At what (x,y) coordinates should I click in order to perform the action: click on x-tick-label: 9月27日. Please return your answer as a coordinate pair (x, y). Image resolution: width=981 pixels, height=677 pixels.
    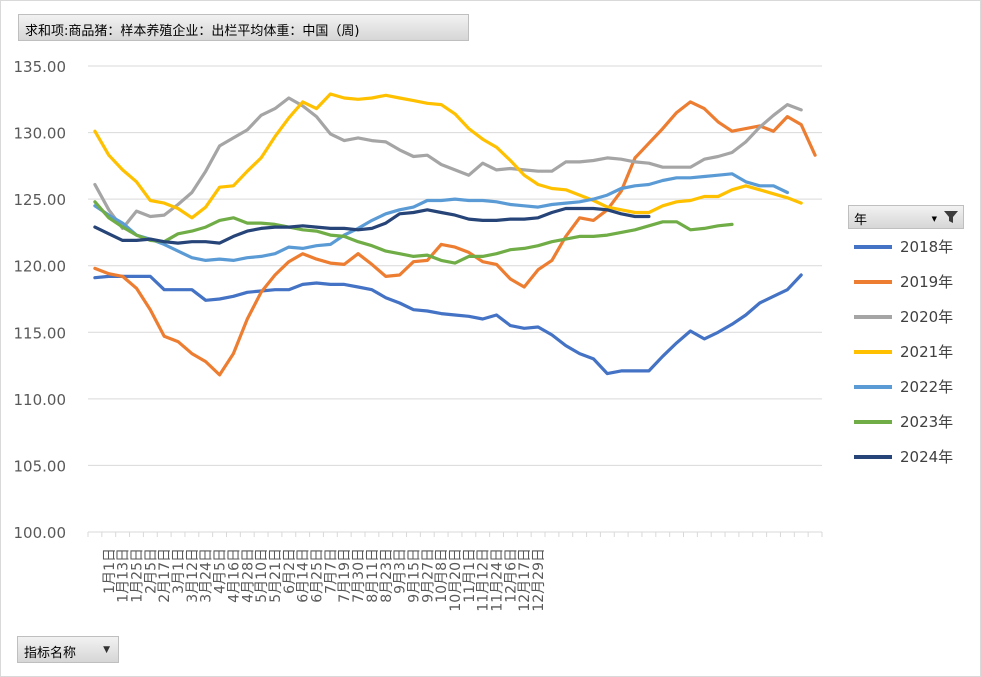
    Looking at the image, I should click on (428, 575).